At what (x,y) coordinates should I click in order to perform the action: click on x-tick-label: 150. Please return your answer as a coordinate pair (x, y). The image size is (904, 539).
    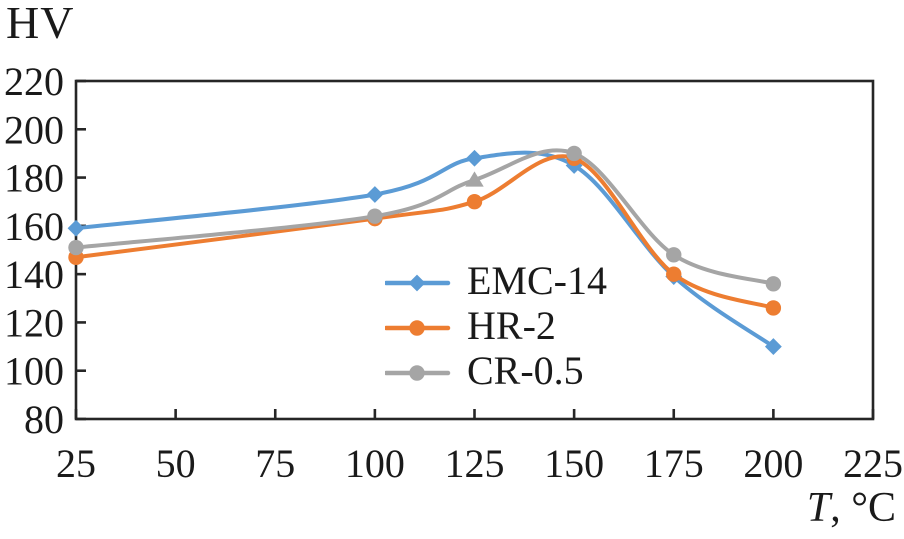
    Looking at the image, I should click on (574, 463).